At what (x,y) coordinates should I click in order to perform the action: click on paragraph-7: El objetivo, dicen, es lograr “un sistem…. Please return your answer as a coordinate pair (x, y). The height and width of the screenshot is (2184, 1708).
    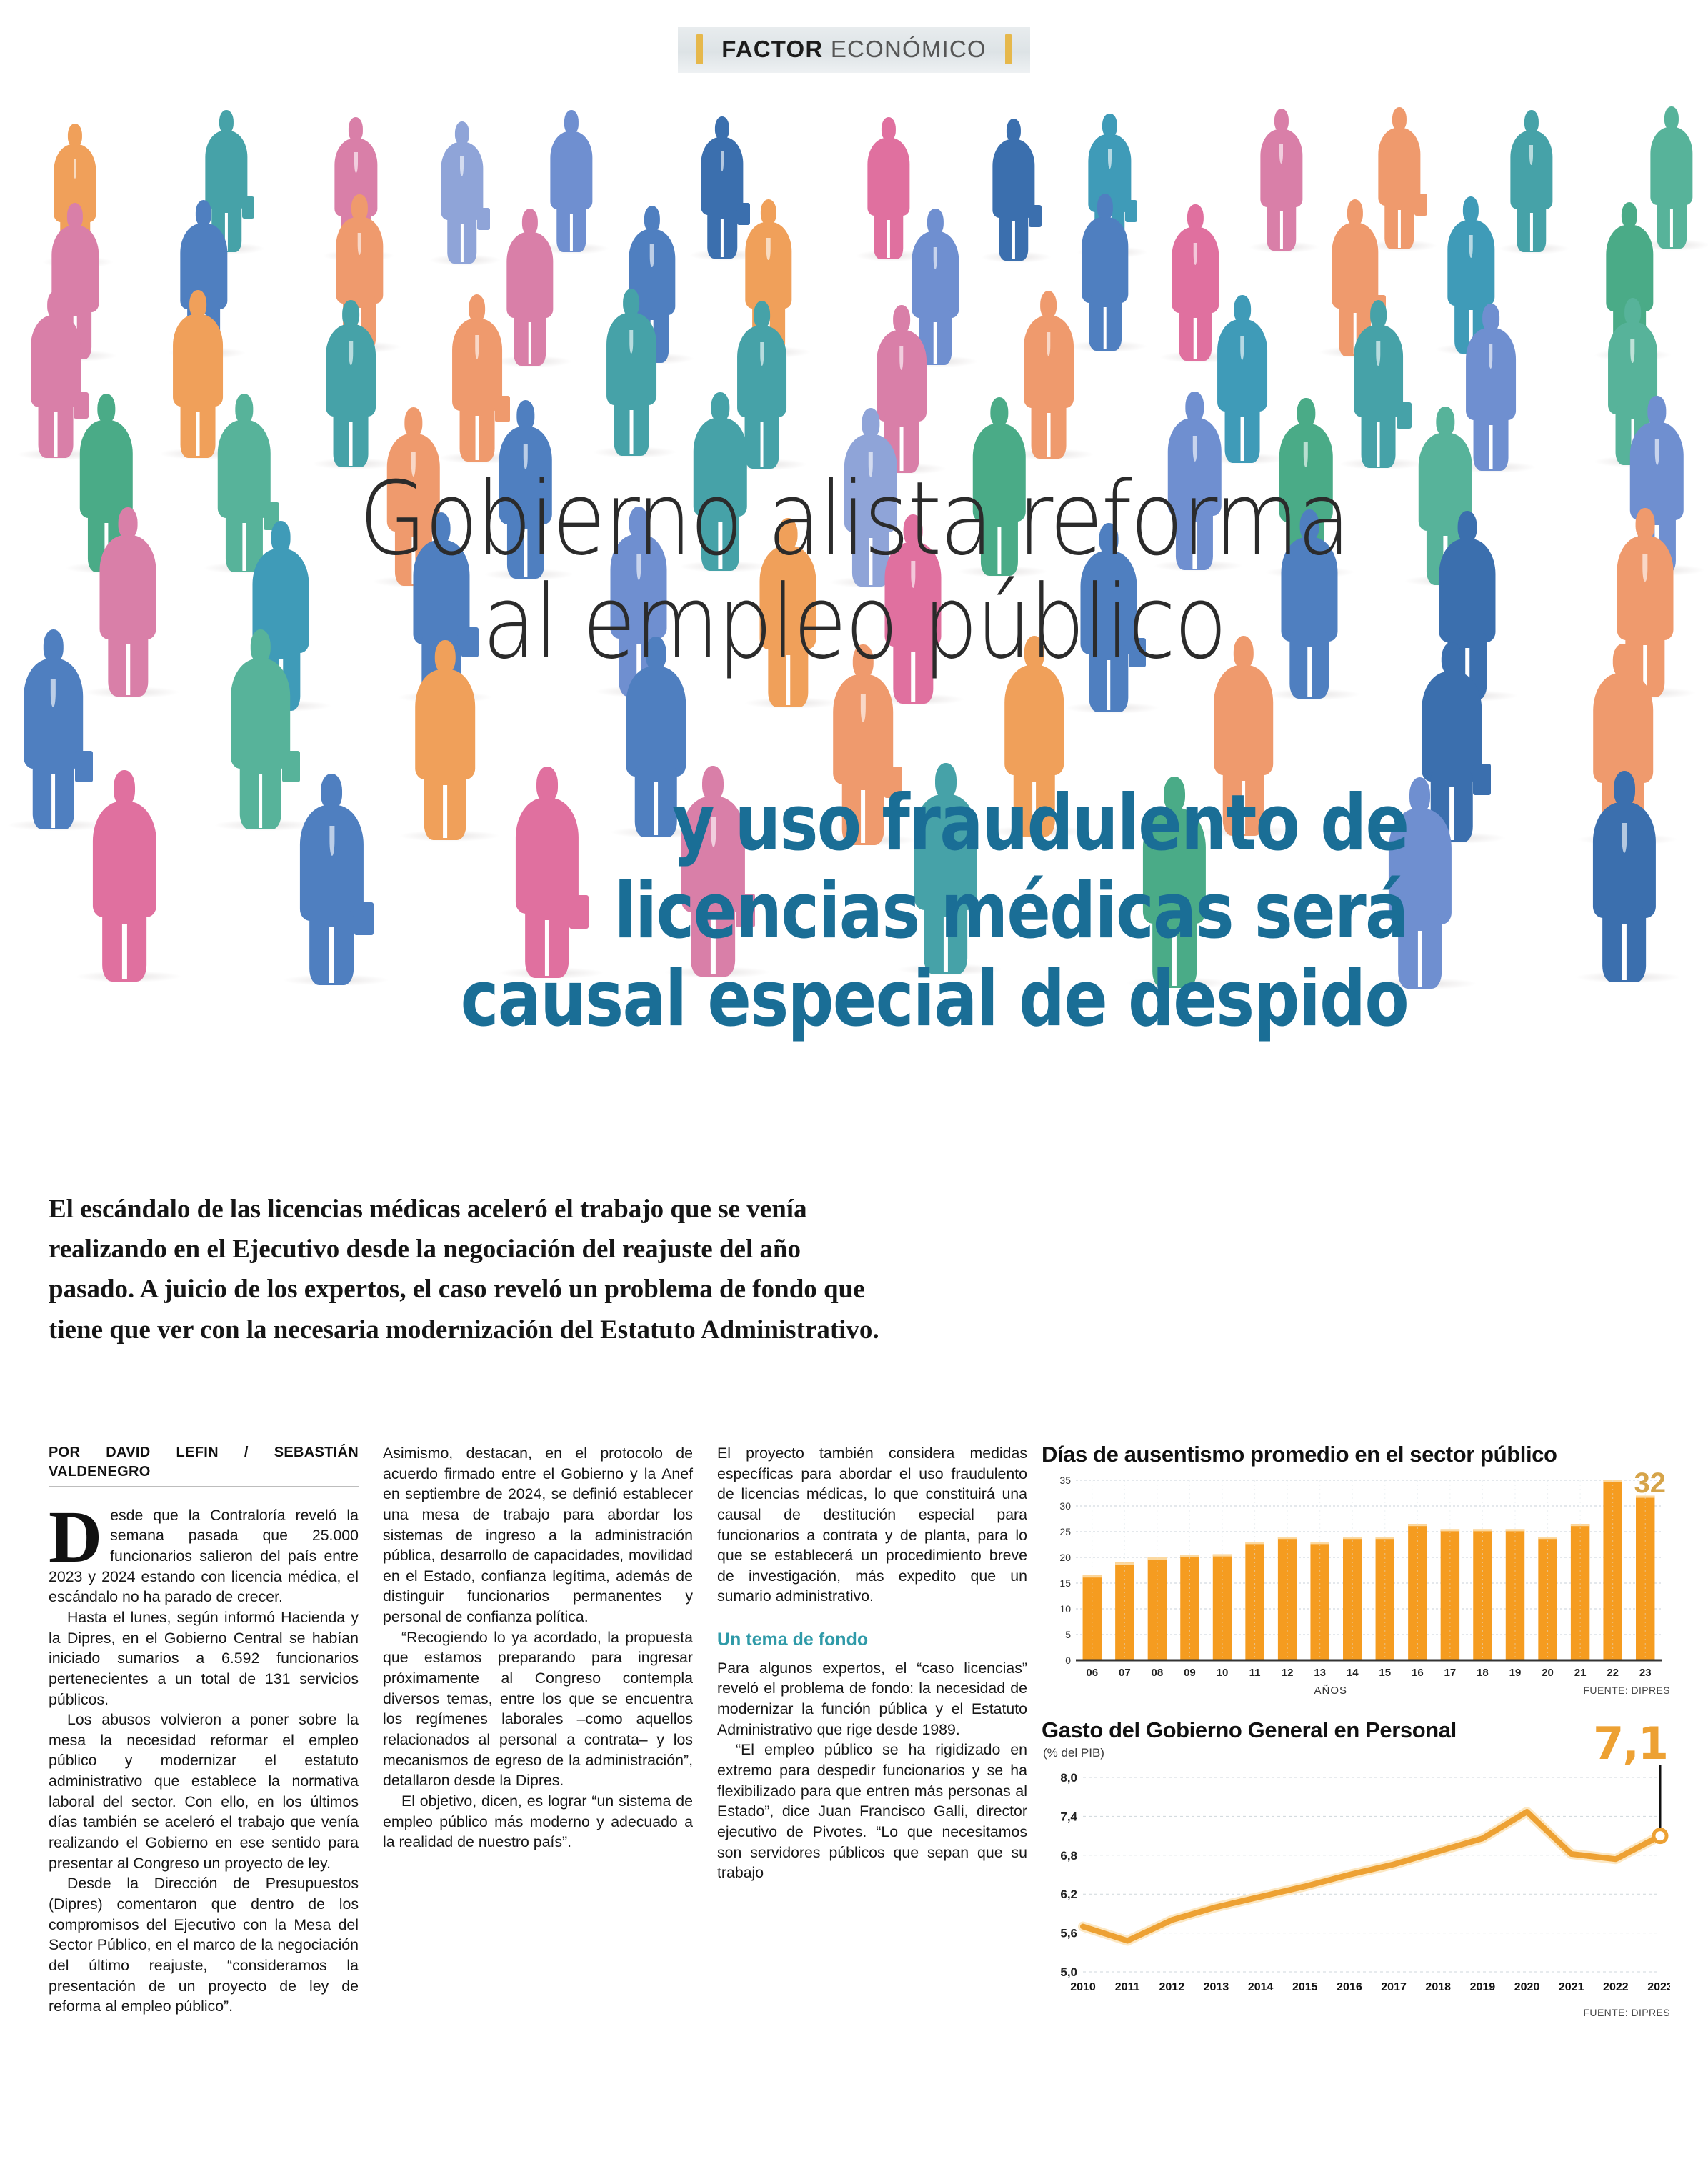
    Looking at the image, I should click on (538, 1821).